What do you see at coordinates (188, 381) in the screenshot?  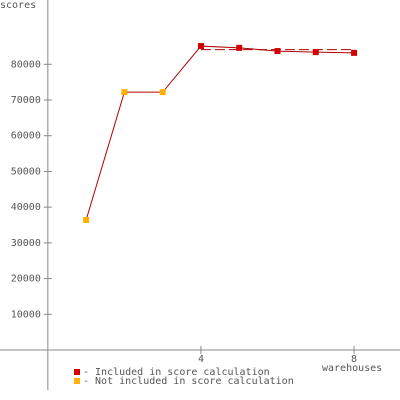 I see `legend-label: - Not included in score calculation` at bounding box center [188, 381].